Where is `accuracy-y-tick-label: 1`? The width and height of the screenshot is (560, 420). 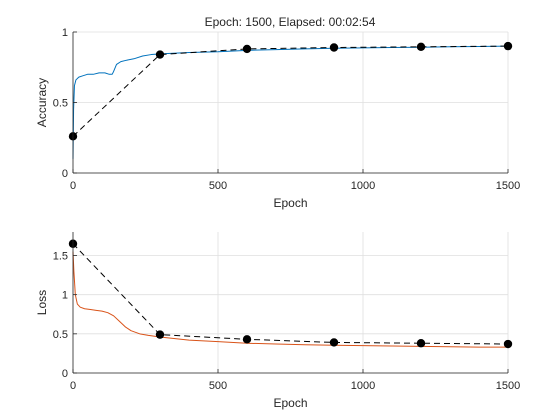 accuracy-y-tick-label: 1 is located at coordinates (65, 33).